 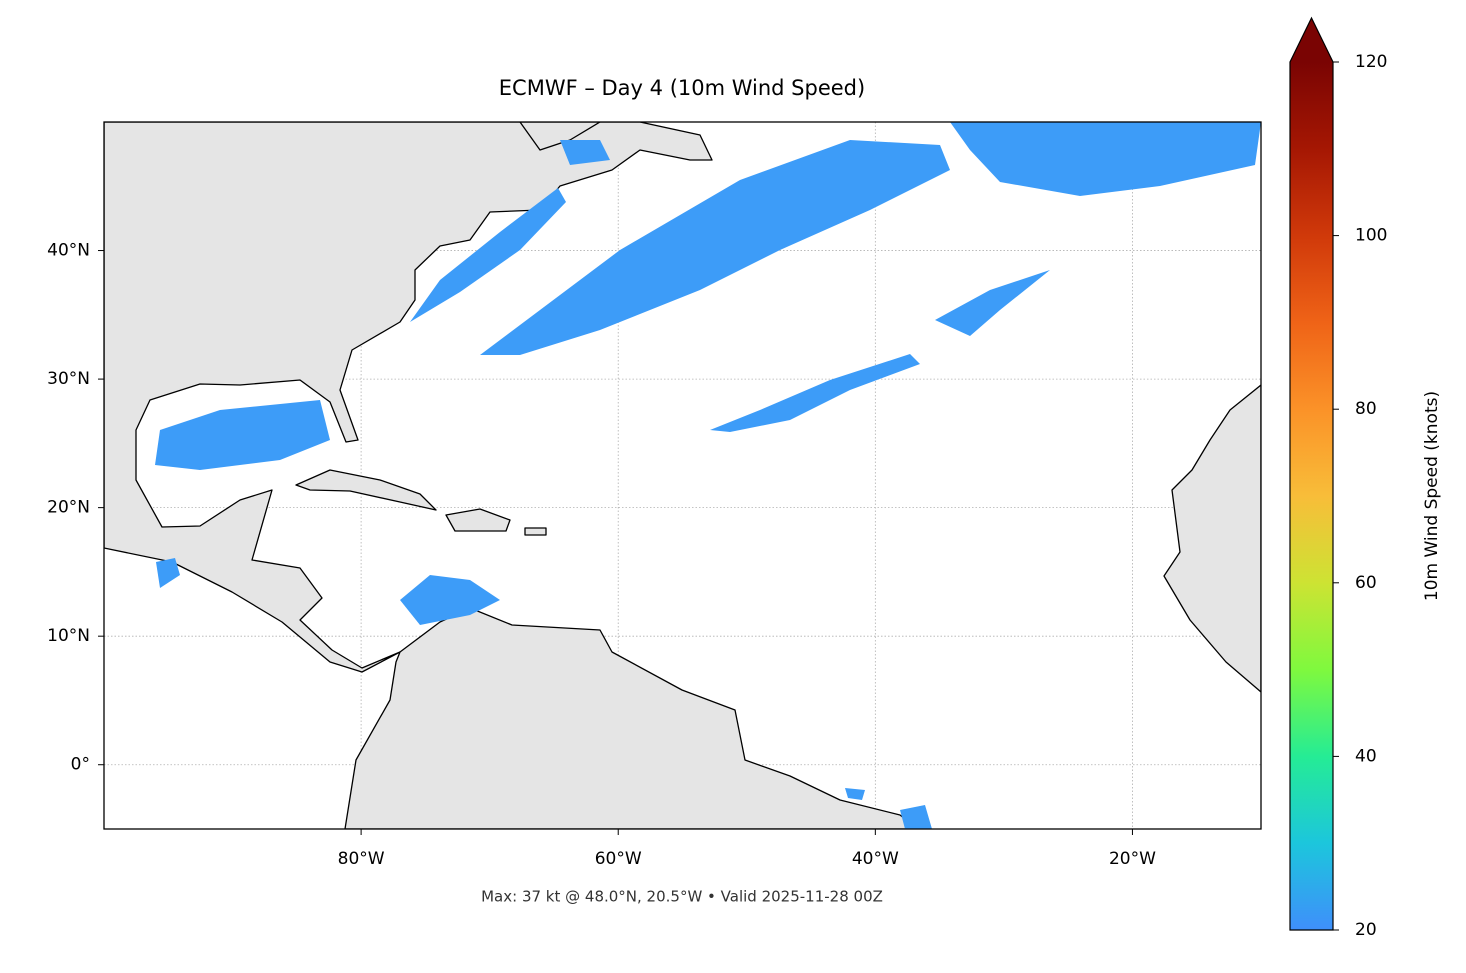 What do you see at coordinates (1366, 409) in the screenshot?
I see `colorbar-tick-label: 80` at bounding box center [1366, 409].